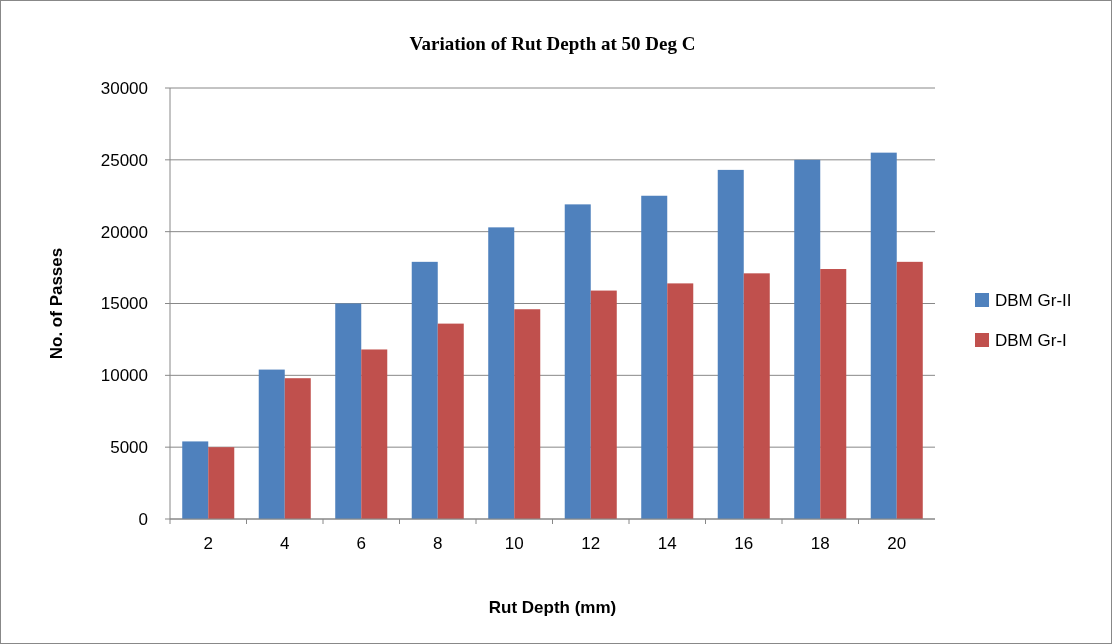 This screenshot has width=1112, height=644. Describe the element at coordinates (124, 304) in the screenshot. I see `y-tick-label: 15000` at that location.